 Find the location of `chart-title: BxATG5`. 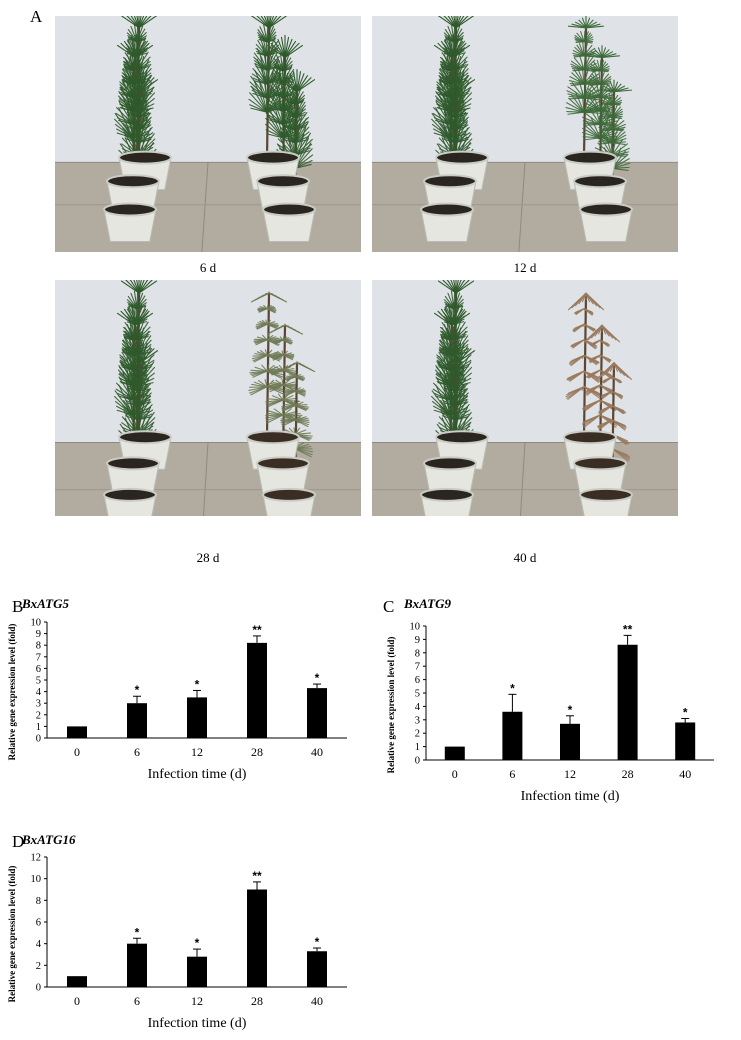

chart-title: BxATG5 is located at coordinates (45, 603).